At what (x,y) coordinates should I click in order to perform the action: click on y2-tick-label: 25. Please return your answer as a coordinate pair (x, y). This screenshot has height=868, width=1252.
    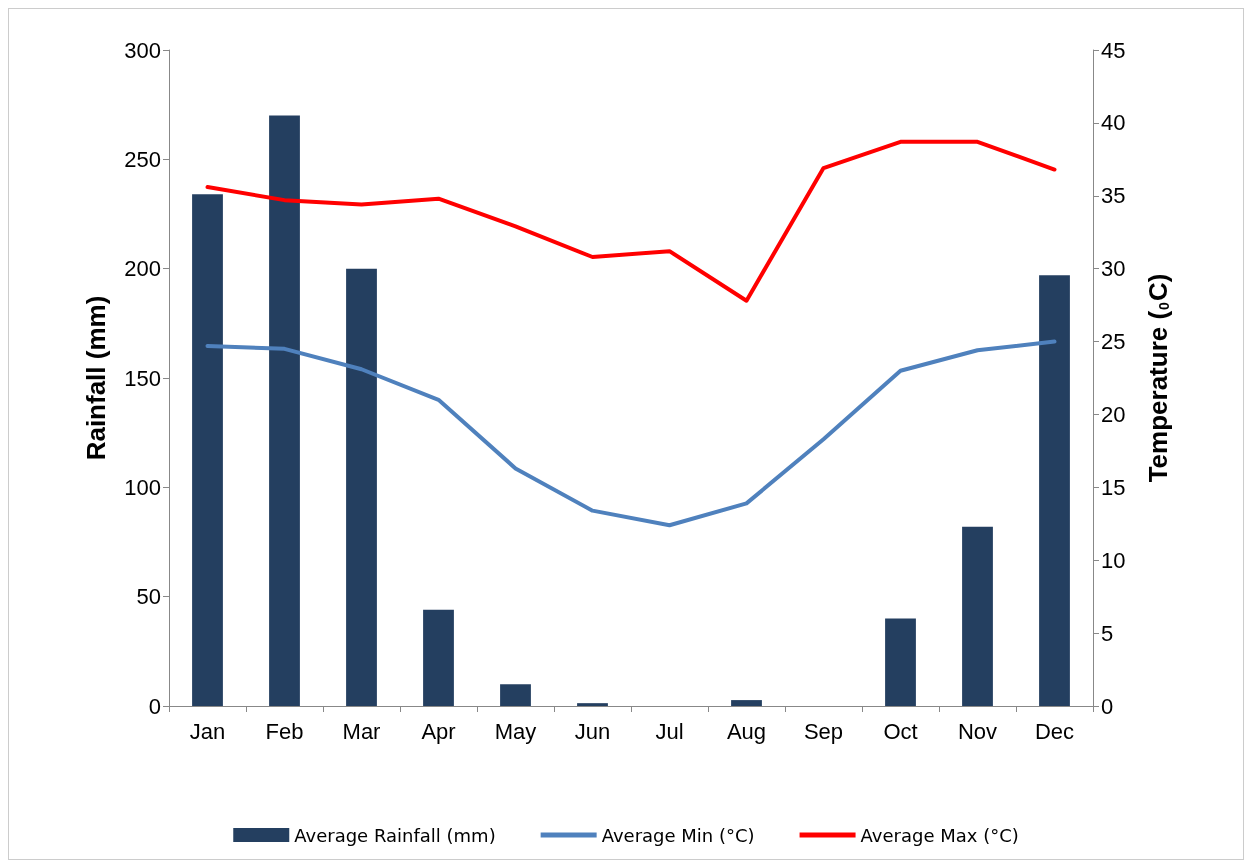
    Looking at the image, I should click on (1113, 342).